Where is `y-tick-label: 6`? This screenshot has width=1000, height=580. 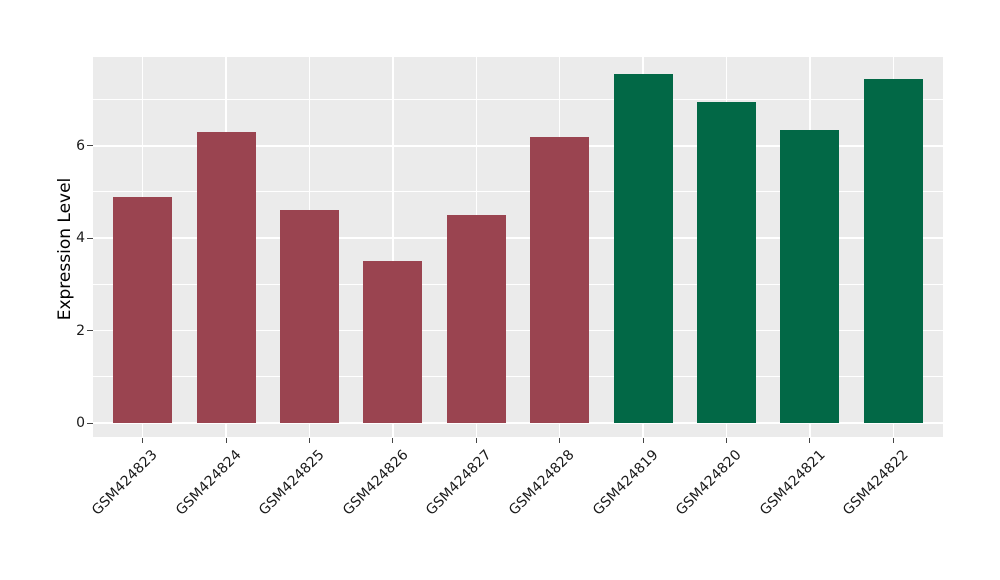
y-tick-label: 6 is located at coordinates (80, 145).